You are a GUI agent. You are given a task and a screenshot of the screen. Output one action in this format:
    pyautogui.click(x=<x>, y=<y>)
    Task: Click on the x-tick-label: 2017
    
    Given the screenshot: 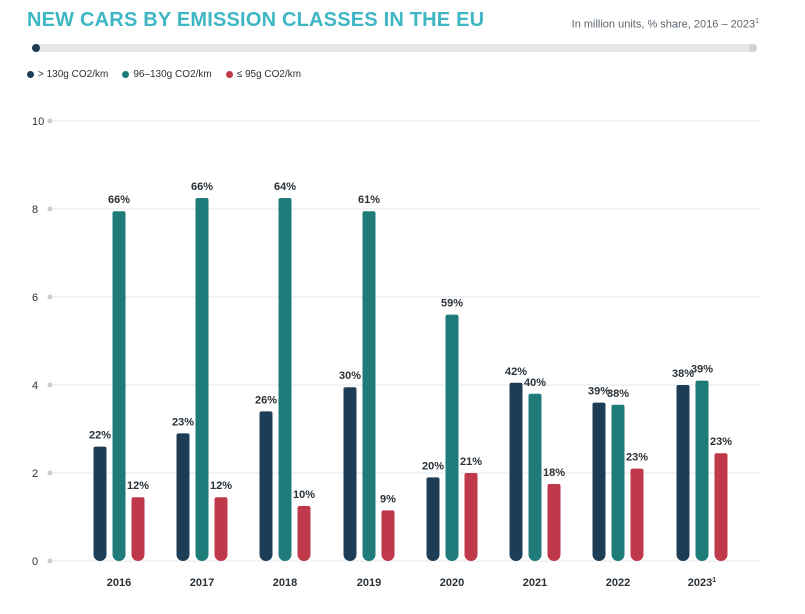 What is the action you would take?
    pyautogui.click(x=202, y=583)
    